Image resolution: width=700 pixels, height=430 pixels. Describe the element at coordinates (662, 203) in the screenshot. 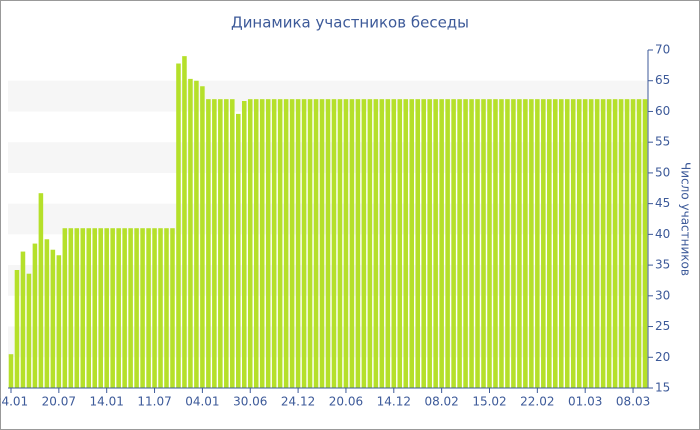

I see `y-tick-label: 45` at that location.